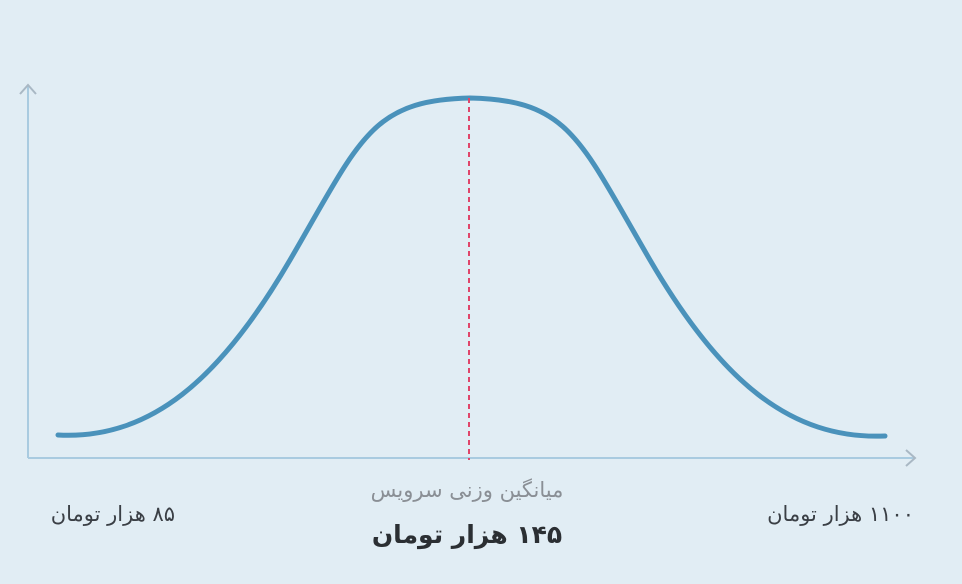  I want to click on x-axis-arrow, so click(911, 458).